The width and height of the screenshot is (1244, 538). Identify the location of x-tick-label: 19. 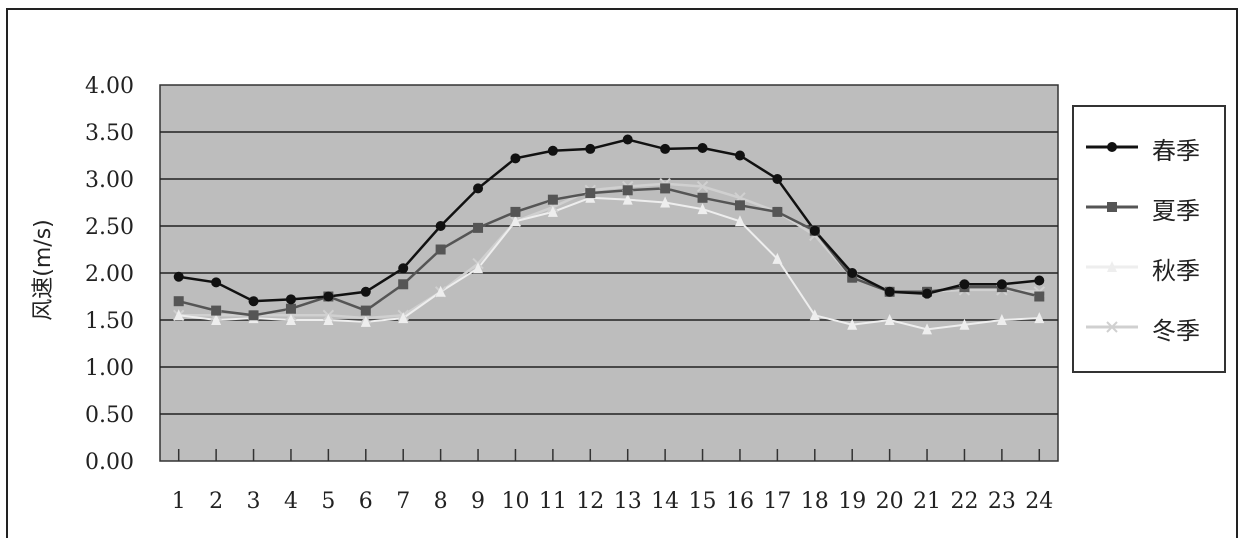
(852, 501).